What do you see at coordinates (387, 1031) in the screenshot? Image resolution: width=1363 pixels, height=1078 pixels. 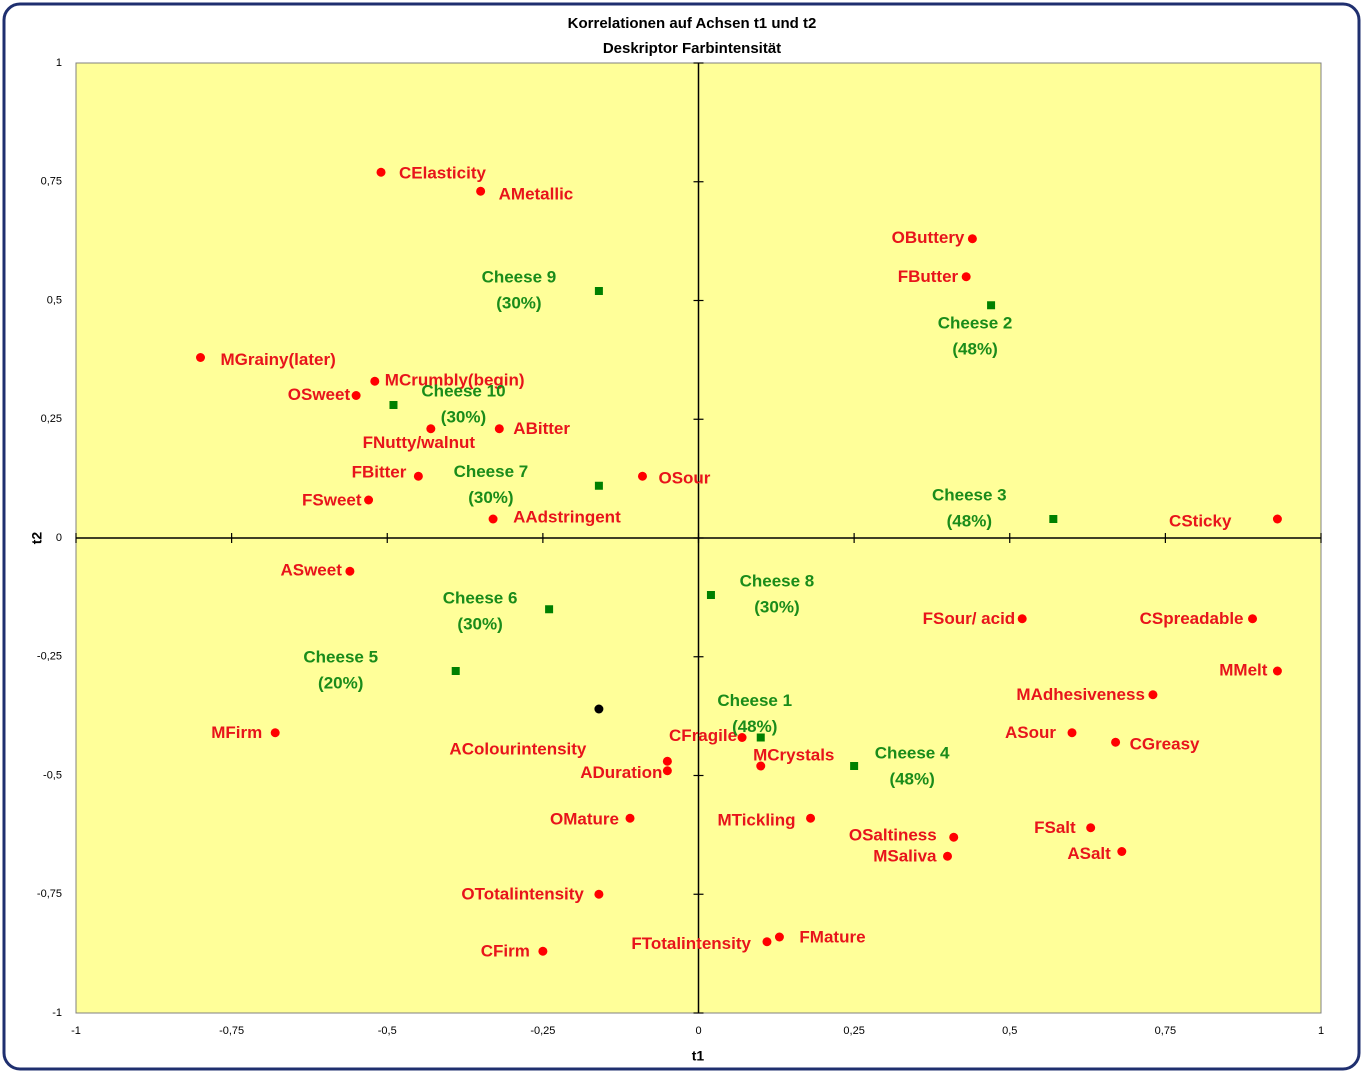 I see `x-tick-label: -0,5` at bounding box center [387, 1031].